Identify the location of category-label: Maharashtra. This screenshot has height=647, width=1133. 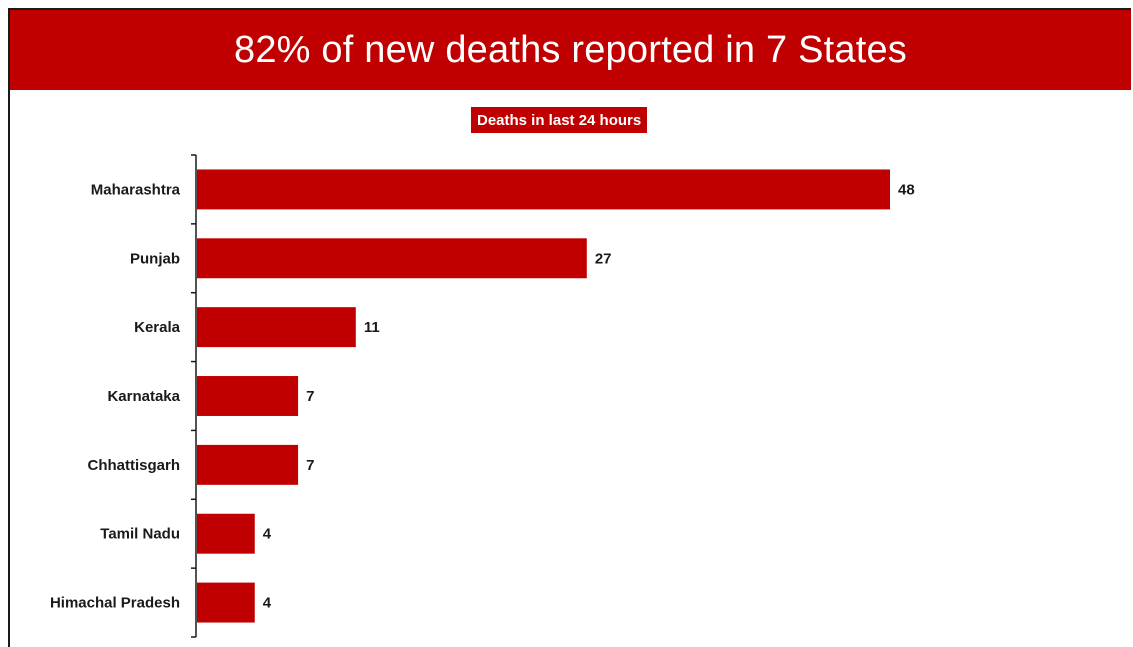
(136, 189).